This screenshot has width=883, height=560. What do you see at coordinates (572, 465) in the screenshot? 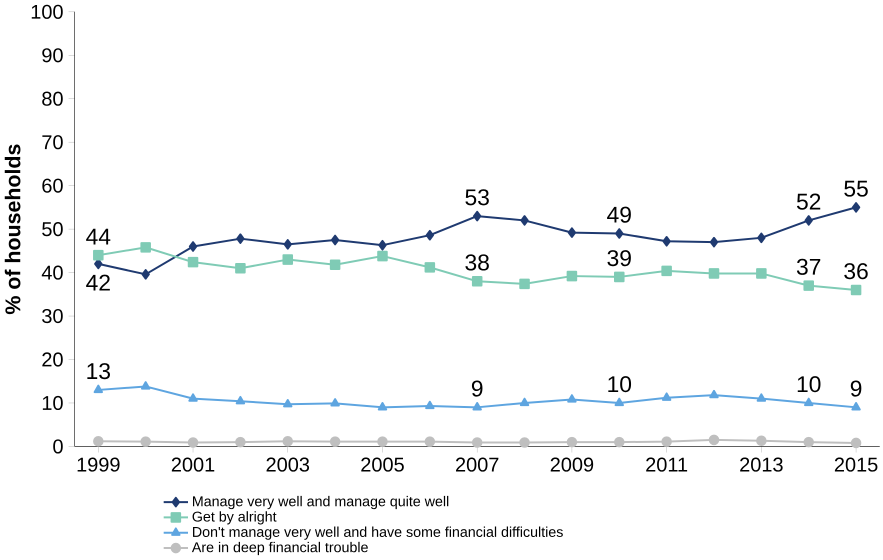
I see `x-tick-label: 2009` at bounding box center [572, 465].